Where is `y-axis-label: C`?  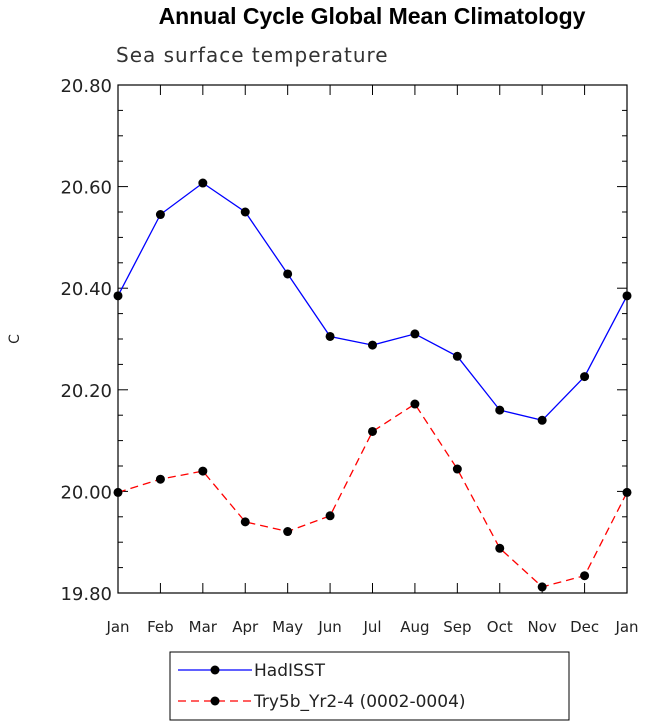
y-axis-label: C is located at coordinates (15, 339).